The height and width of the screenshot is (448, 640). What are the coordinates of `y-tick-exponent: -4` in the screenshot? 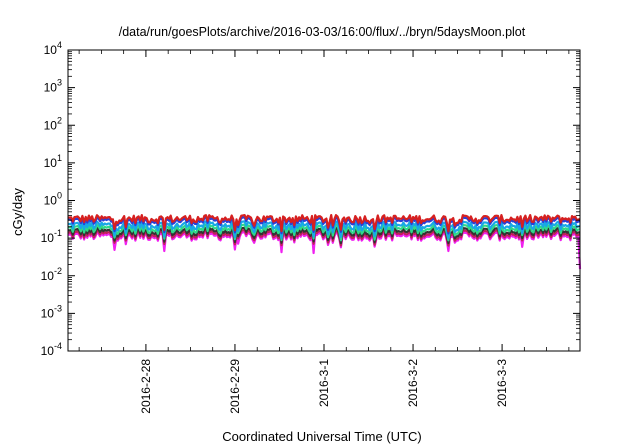 It's located at (58, 346).